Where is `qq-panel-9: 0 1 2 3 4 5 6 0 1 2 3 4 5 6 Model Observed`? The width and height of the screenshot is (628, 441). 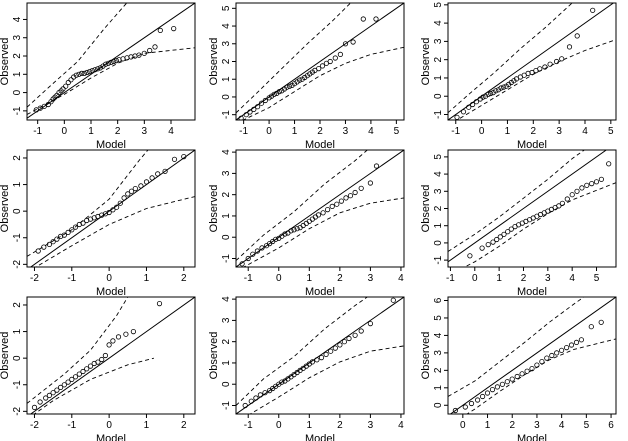 qq-panel-9: 0 1 2 3 4 5 6 0 1 2 3 4 5 6 Model Observed is located at coordinates (518, 368).